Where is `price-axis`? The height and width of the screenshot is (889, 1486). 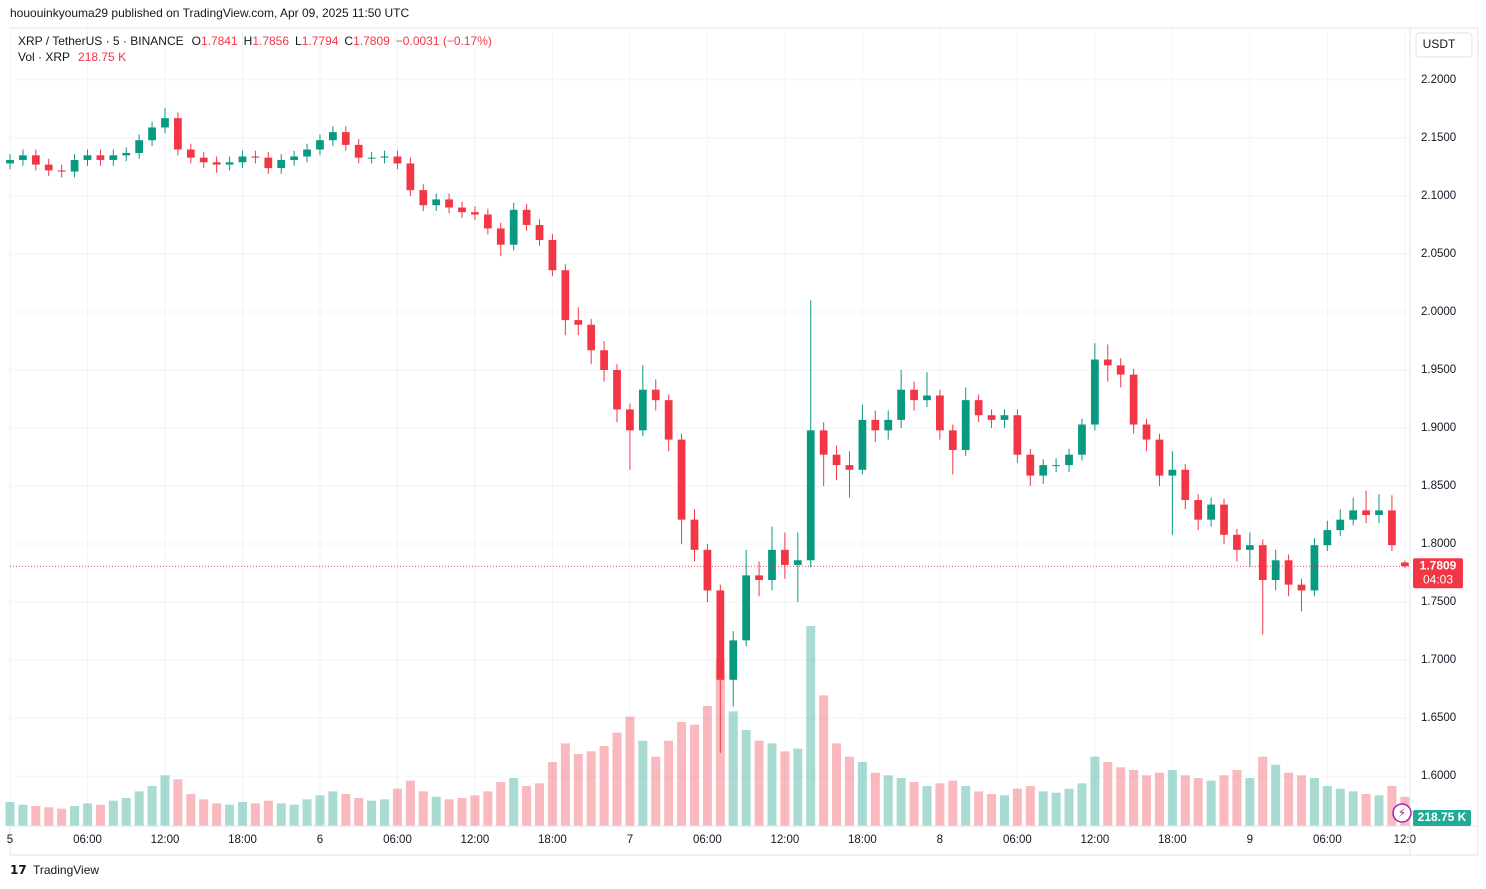 price-axis is located at coordinates (1443, 427).